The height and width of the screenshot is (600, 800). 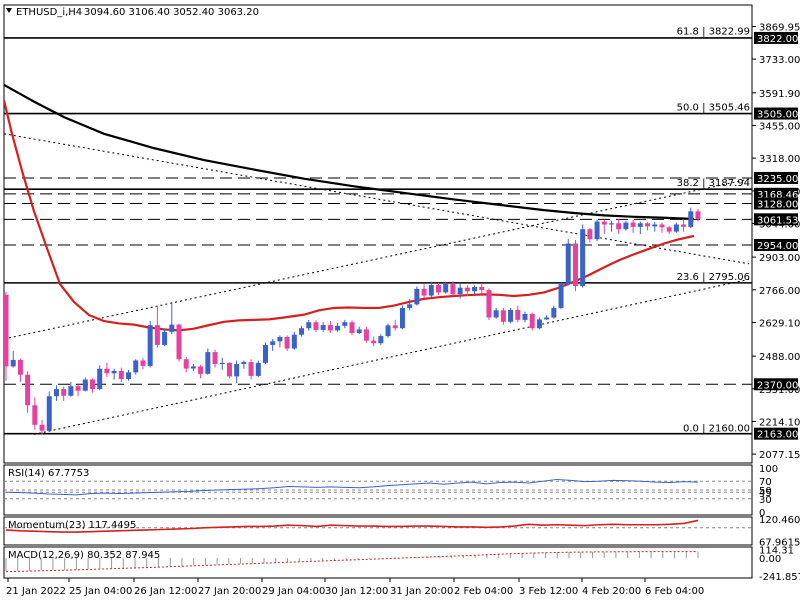 What do you see at coordinates (48, 473) in the screenshot?
I see `rsi-title: RSI(14) 67.7753` at bounding box center [48, 473].